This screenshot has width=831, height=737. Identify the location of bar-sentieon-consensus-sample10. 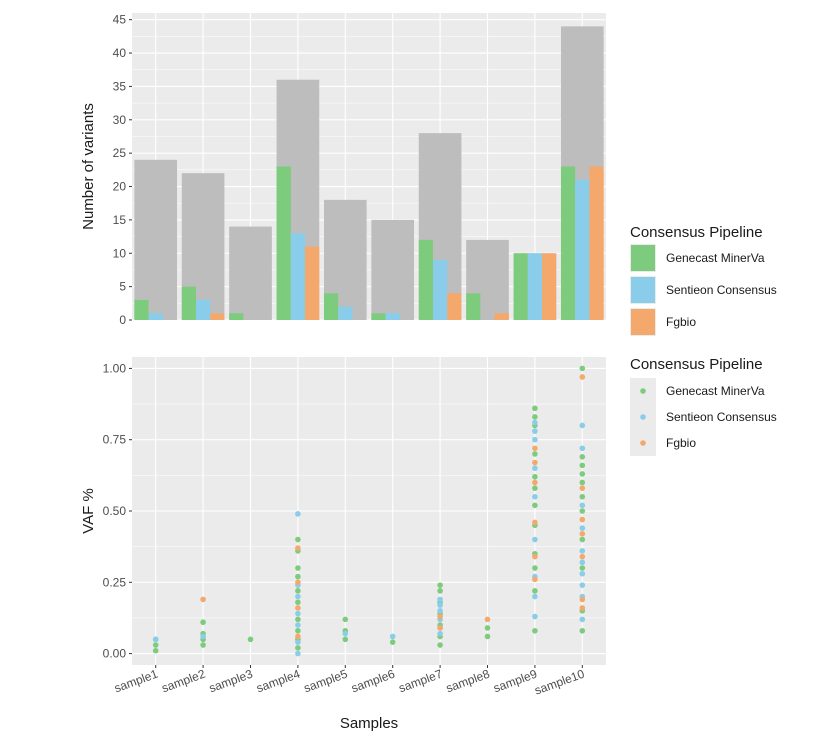
(582, 249).